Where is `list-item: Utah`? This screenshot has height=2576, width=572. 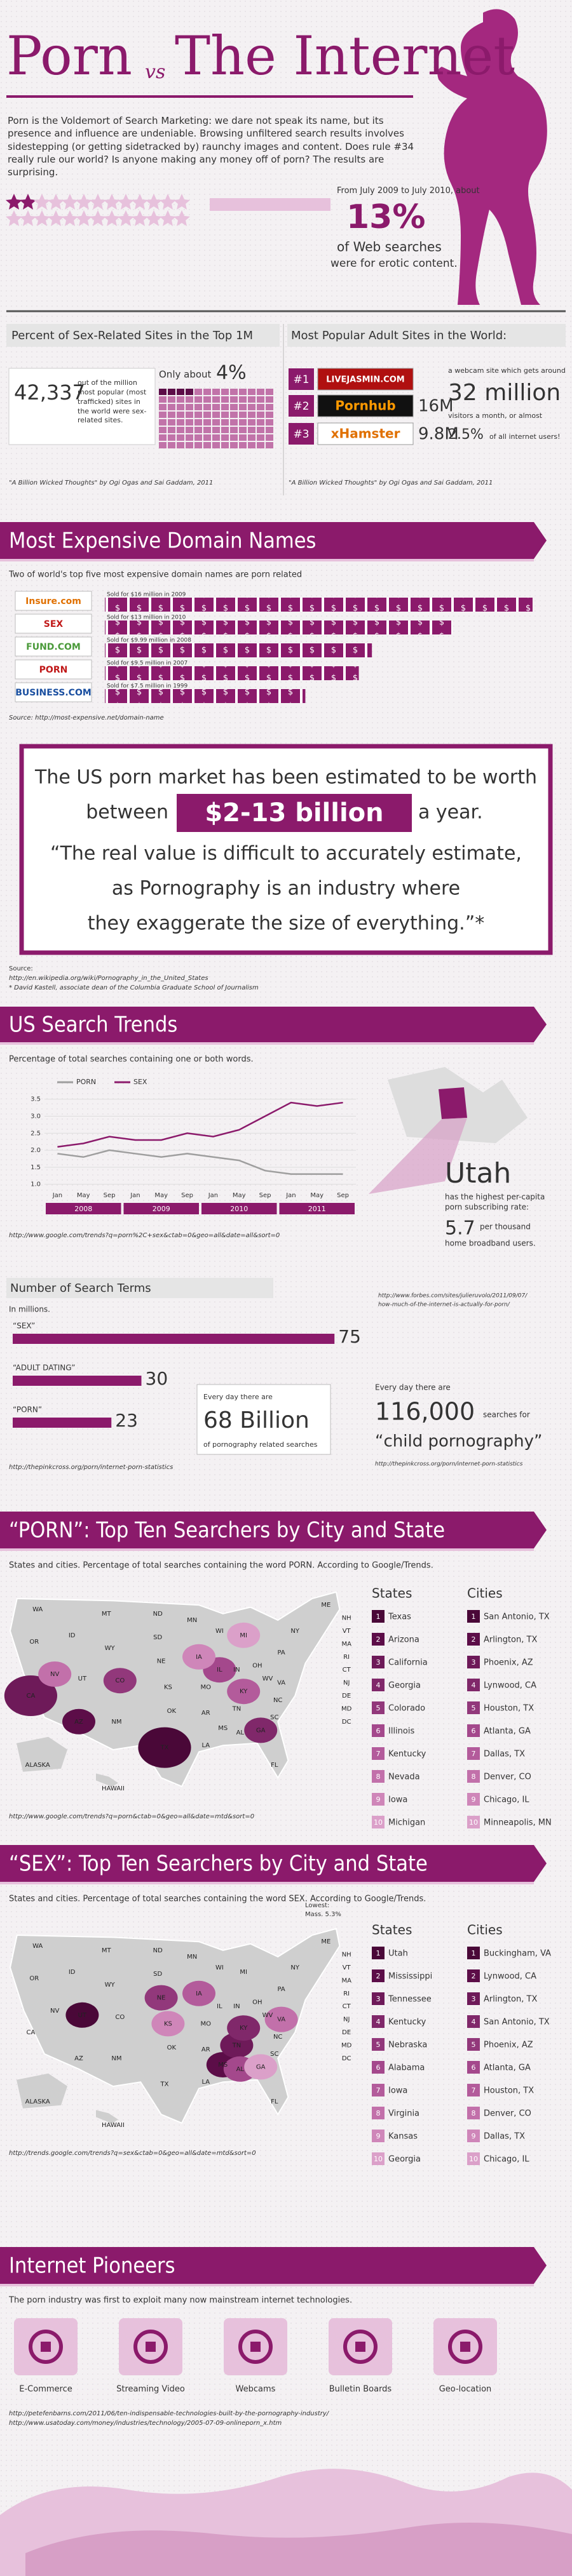
list-item: Utah is located at coordinates (398, 1954).